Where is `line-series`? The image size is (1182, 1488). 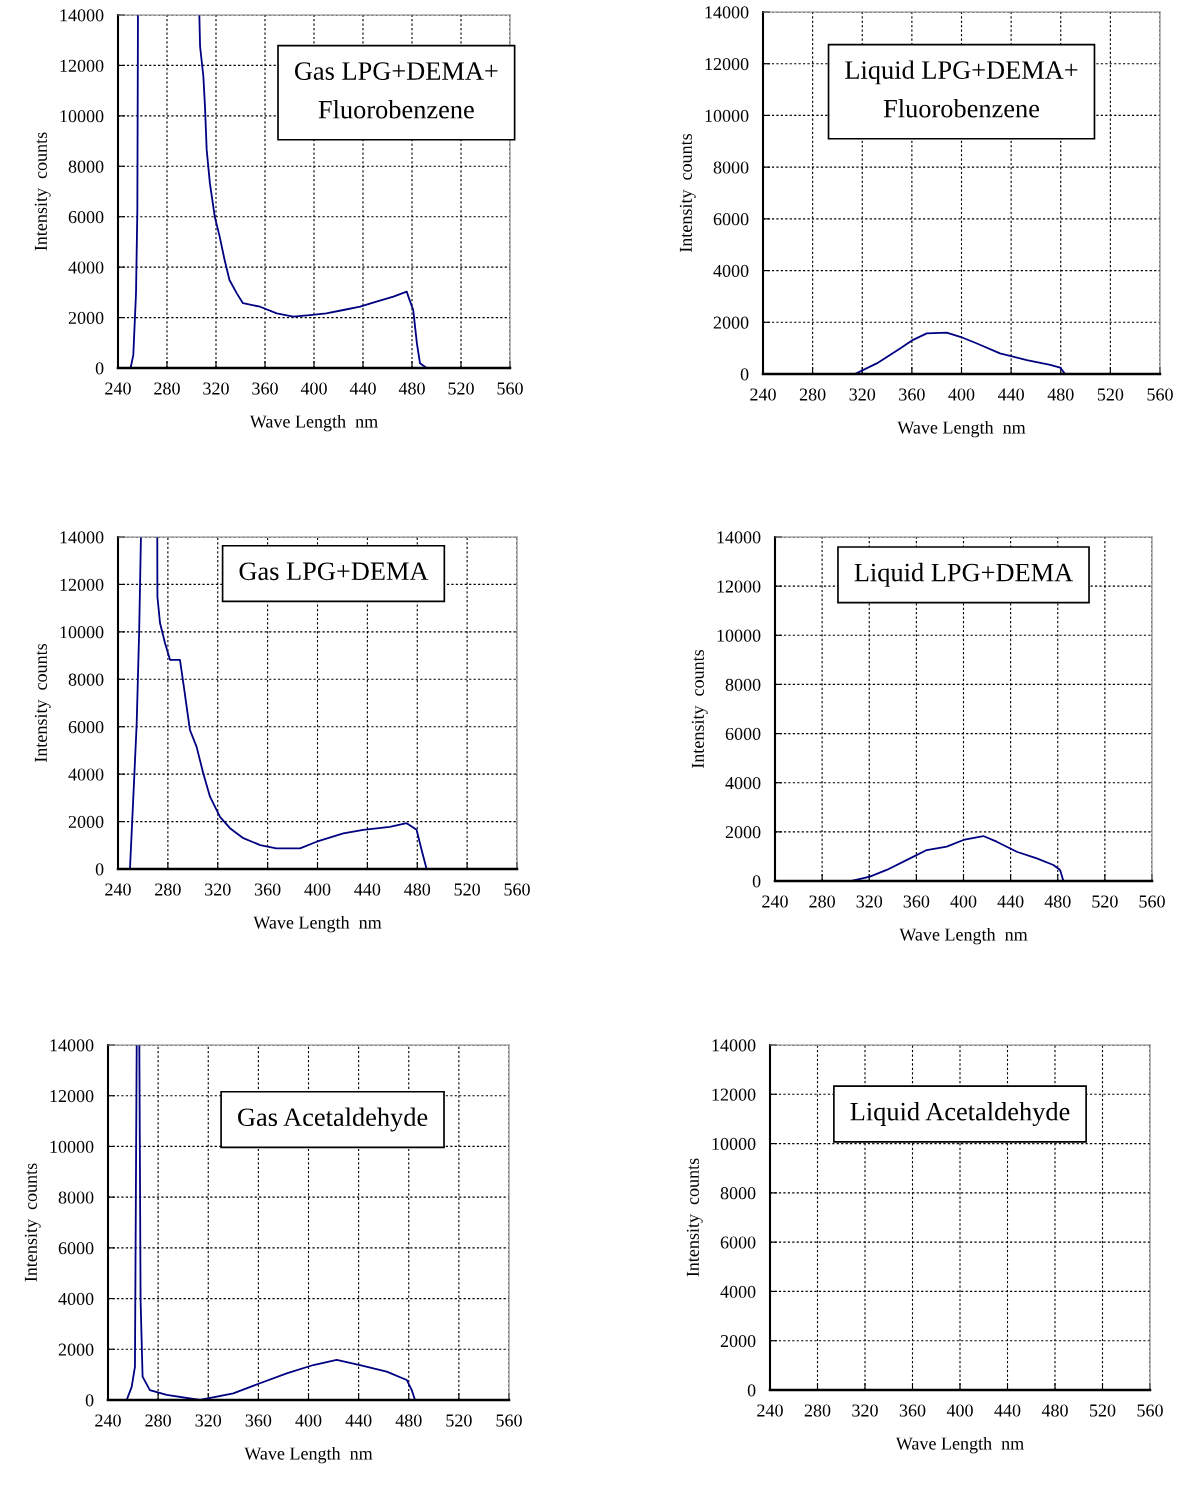 line-series is located at coordinates (959, 352).